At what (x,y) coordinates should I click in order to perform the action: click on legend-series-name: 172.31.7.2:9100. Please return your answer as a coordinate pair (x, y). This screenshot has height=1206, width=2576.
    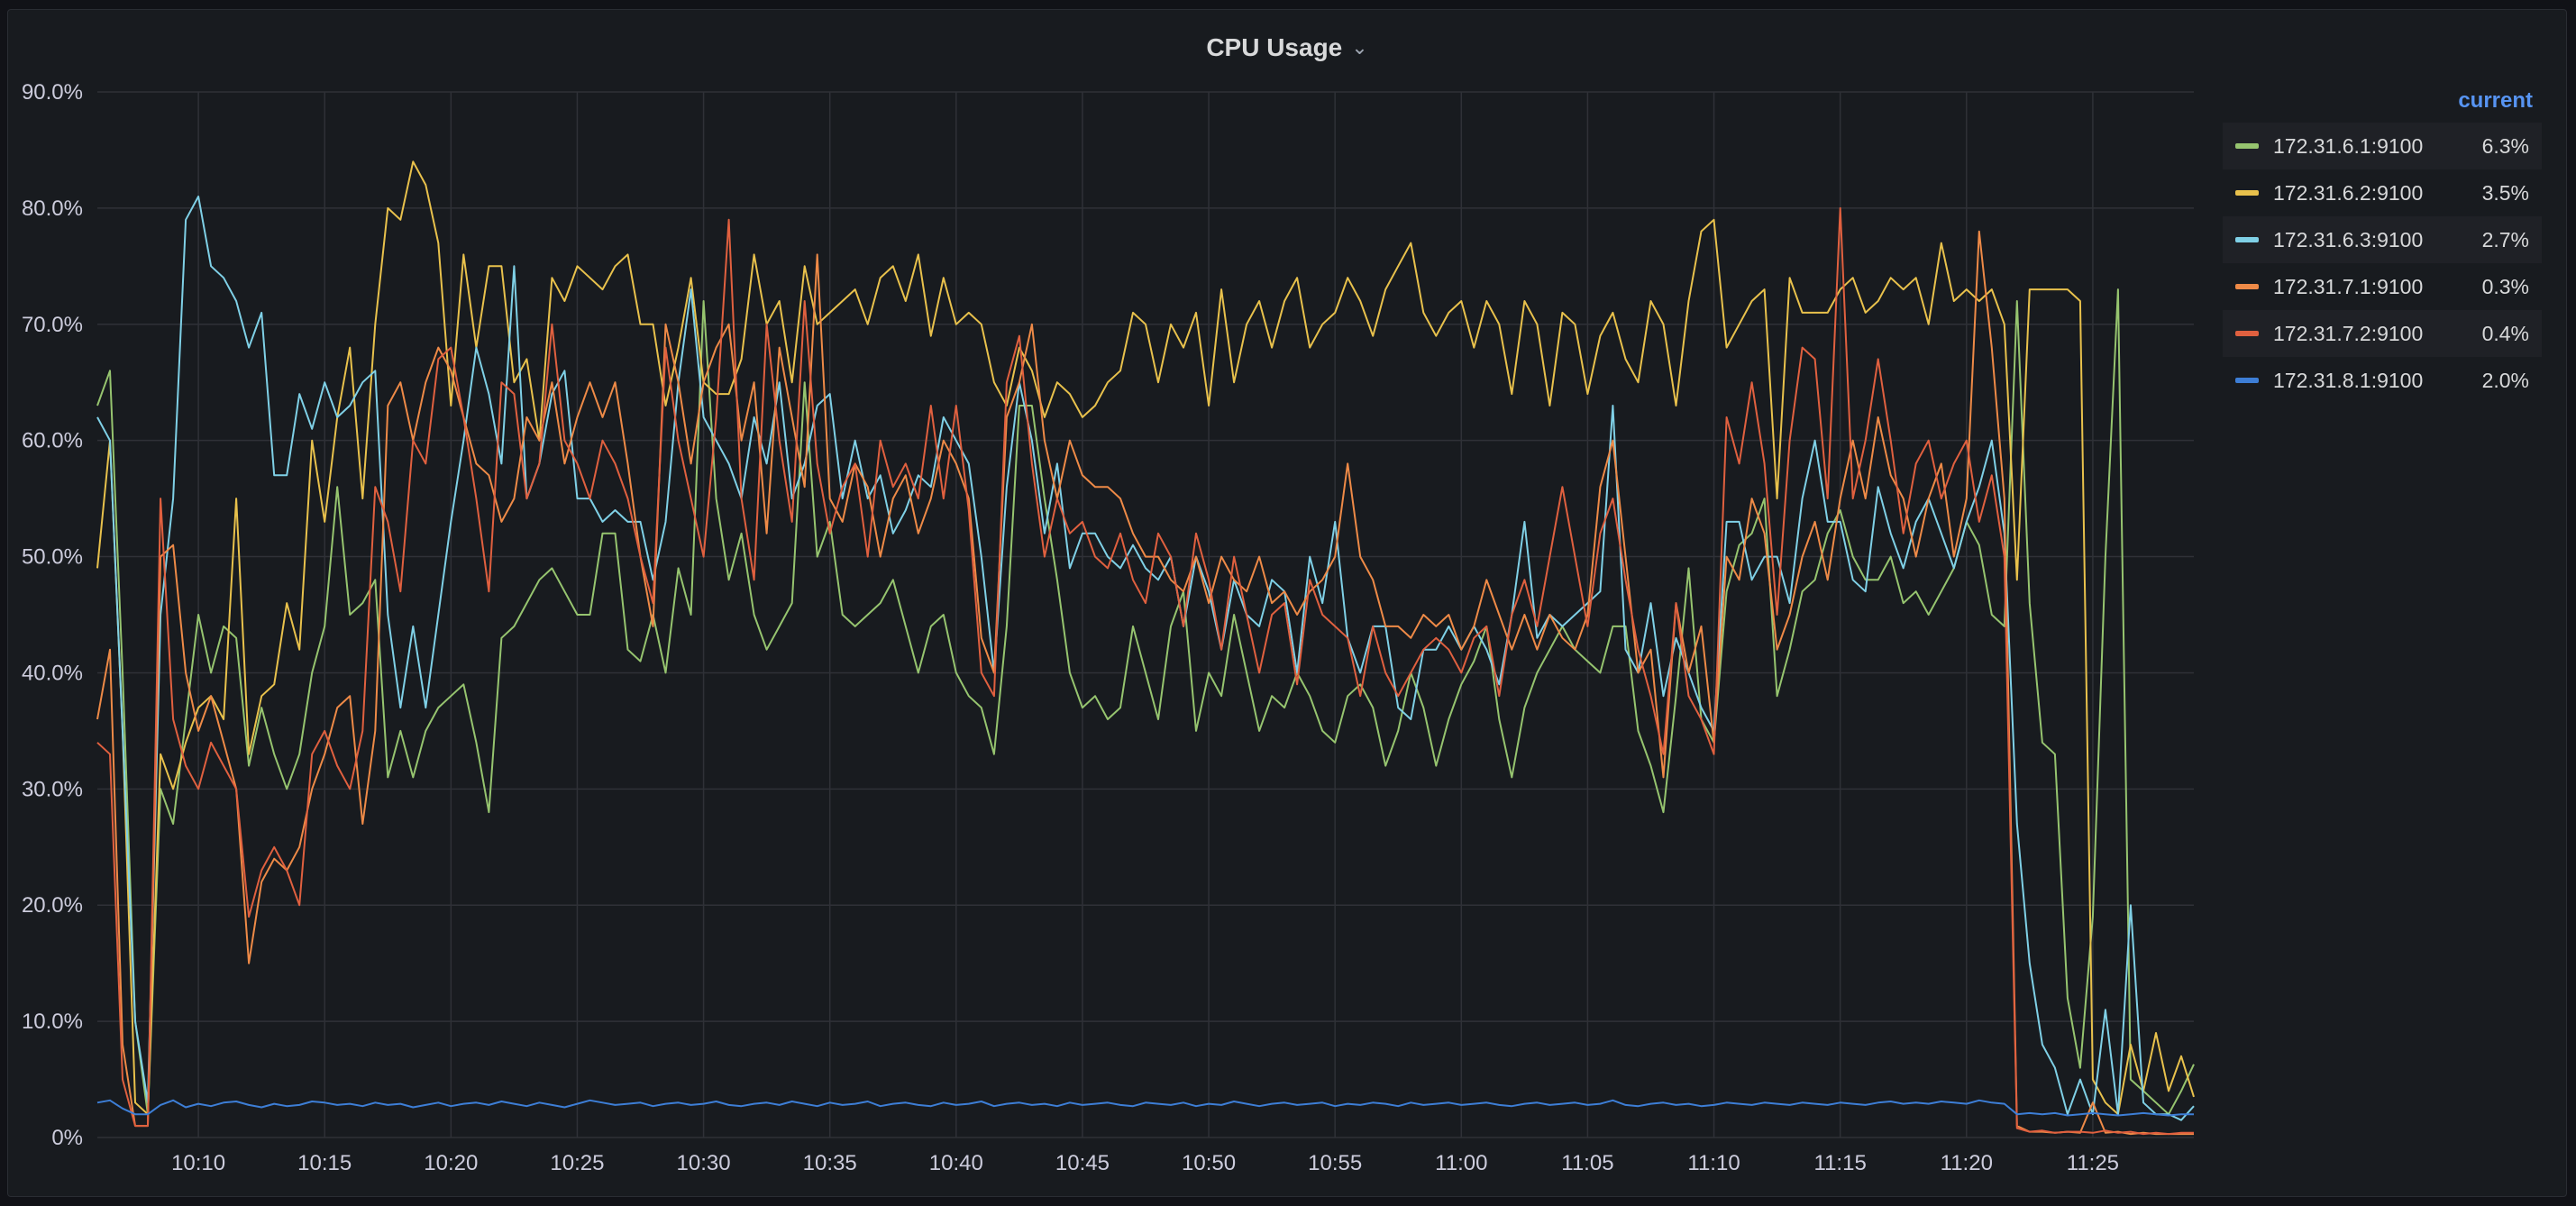
    Looking at the image, I should click on (2348, 333).